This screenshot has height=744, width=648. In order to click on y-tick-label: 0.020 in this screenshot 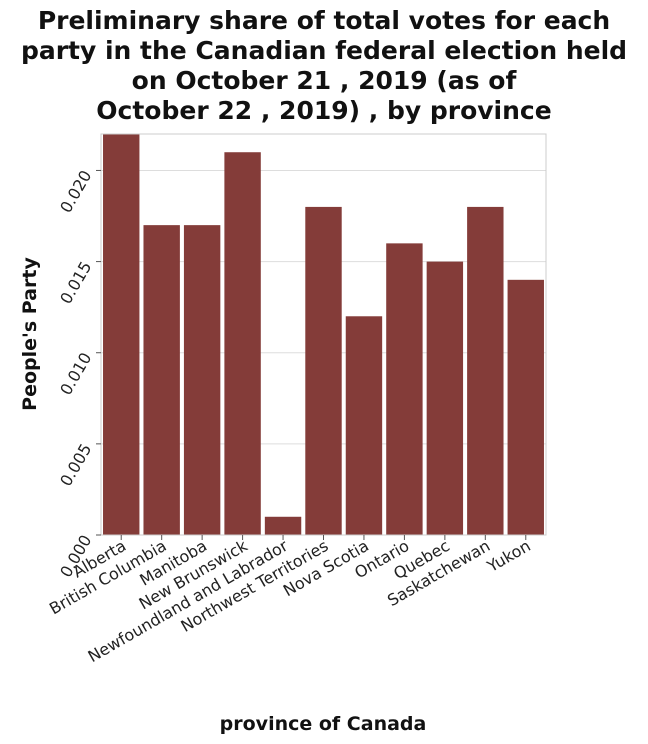, I will do `click(75, 191)`.